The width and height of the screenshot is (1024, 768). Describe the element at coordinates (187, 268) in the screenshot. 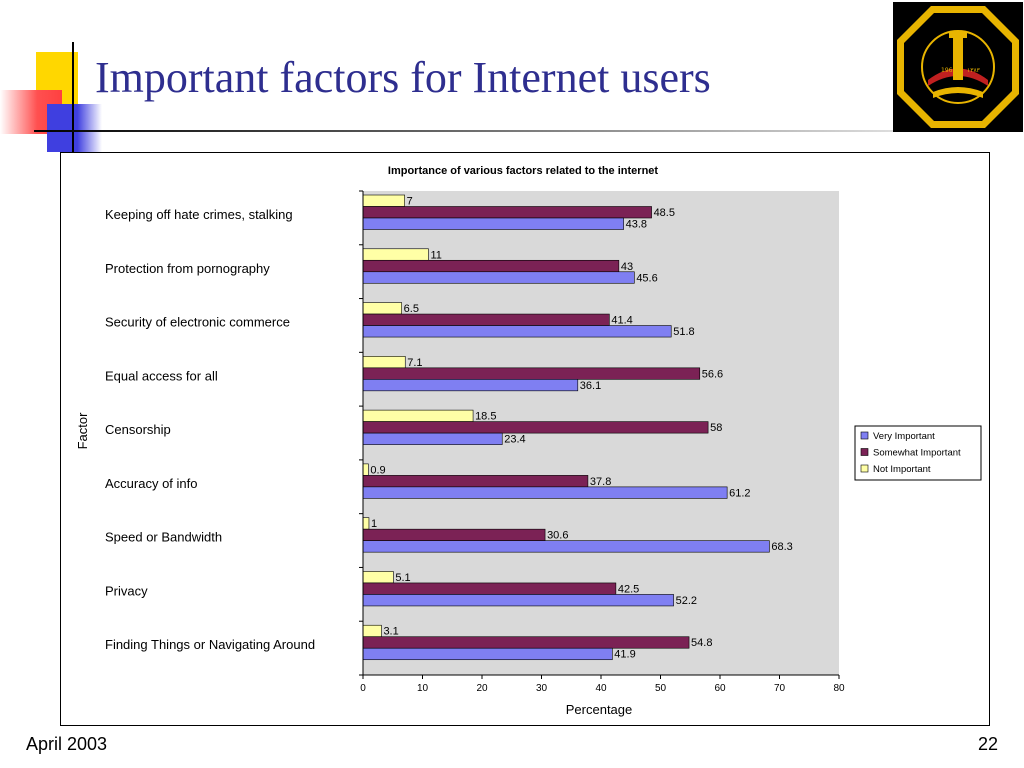

I see `category-label: Protection from pornography` at that location.